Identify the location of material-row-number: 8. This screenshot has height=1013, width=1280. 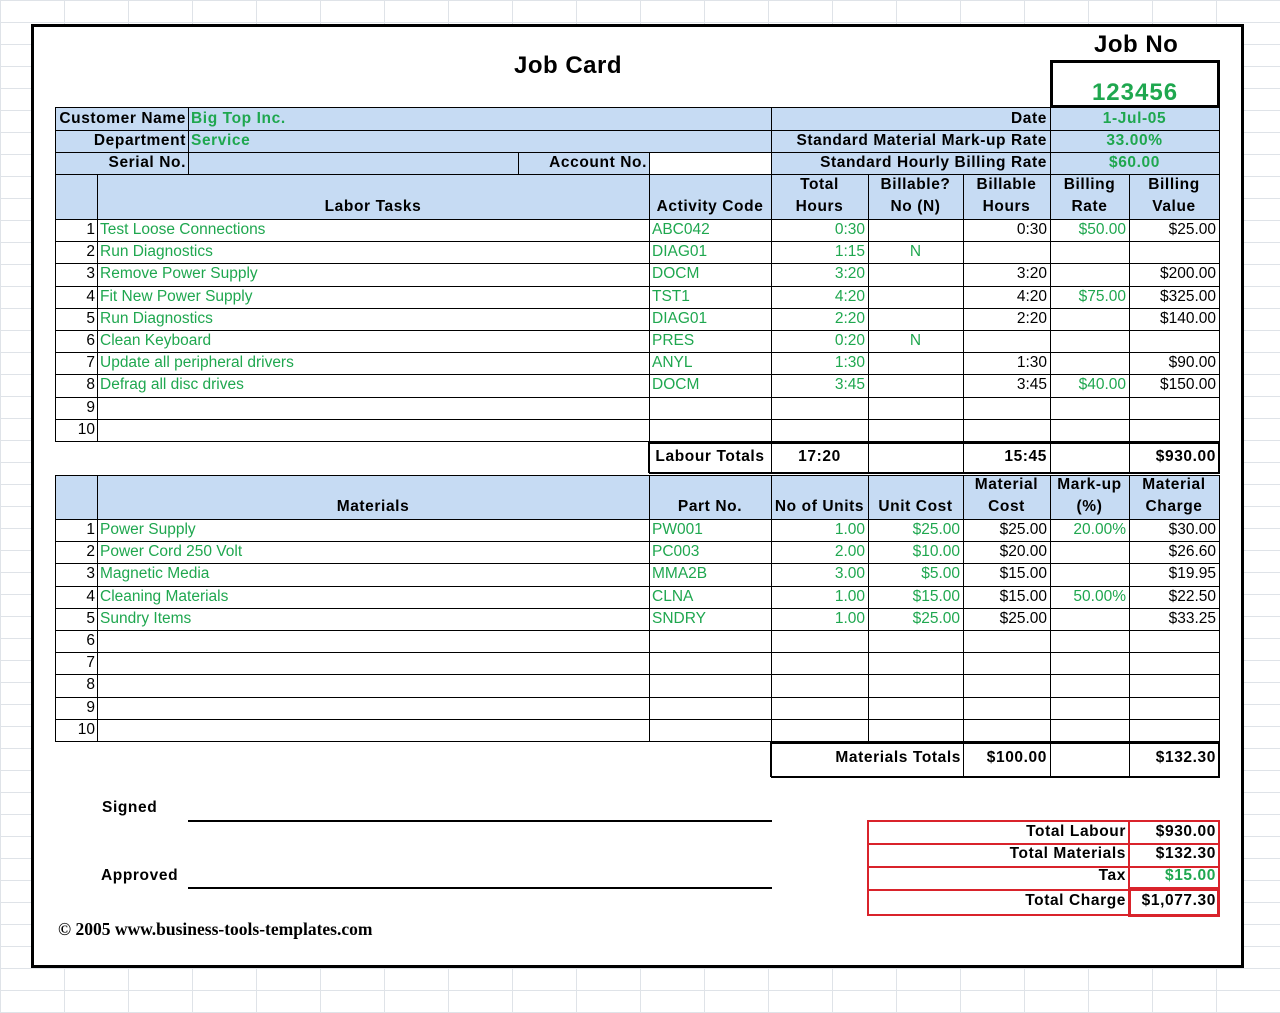
(90, 685).